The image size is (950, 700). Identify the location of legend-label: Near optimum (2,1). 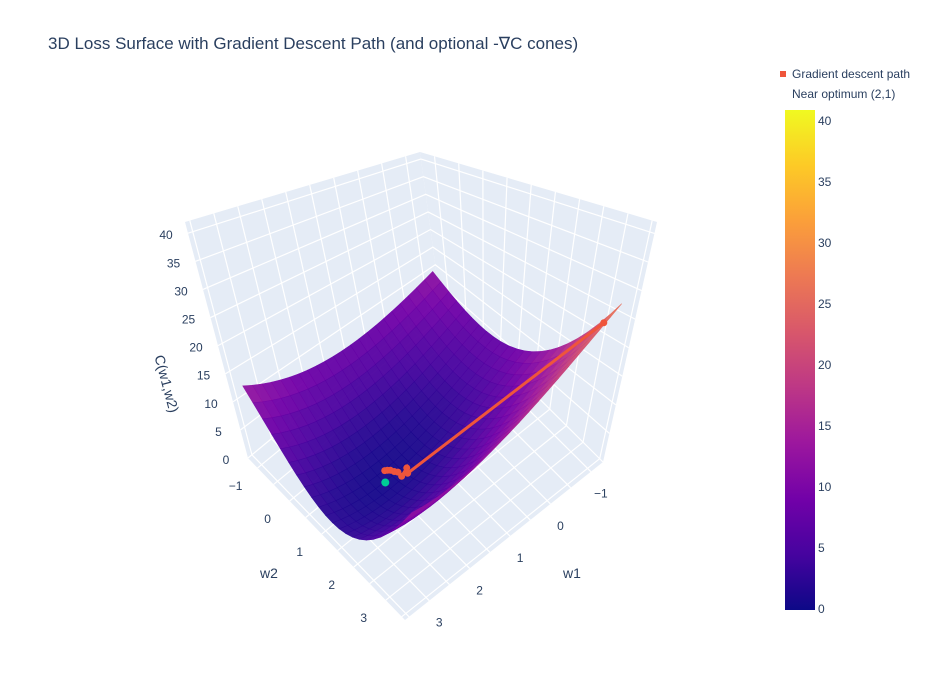
(844, 94).